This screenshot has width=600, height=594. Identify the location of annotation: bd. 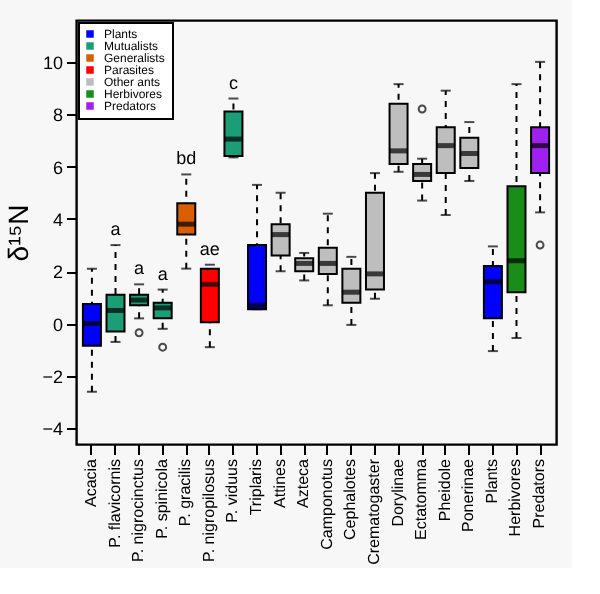
(186, 158).